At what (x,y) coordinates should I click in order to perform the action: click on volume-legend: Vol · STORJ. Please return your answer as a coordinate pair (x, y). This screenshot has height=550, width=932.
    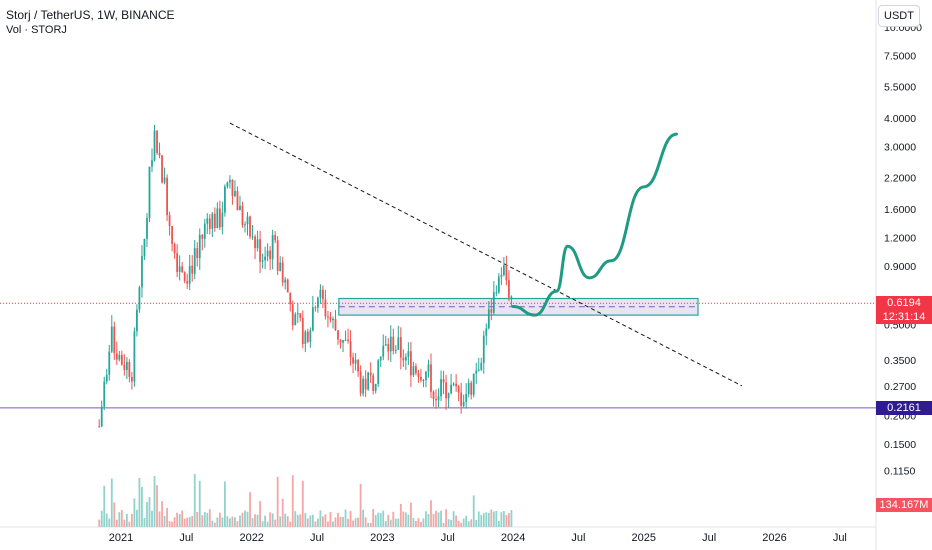
    Looking at the image, I should click on (36, 30).